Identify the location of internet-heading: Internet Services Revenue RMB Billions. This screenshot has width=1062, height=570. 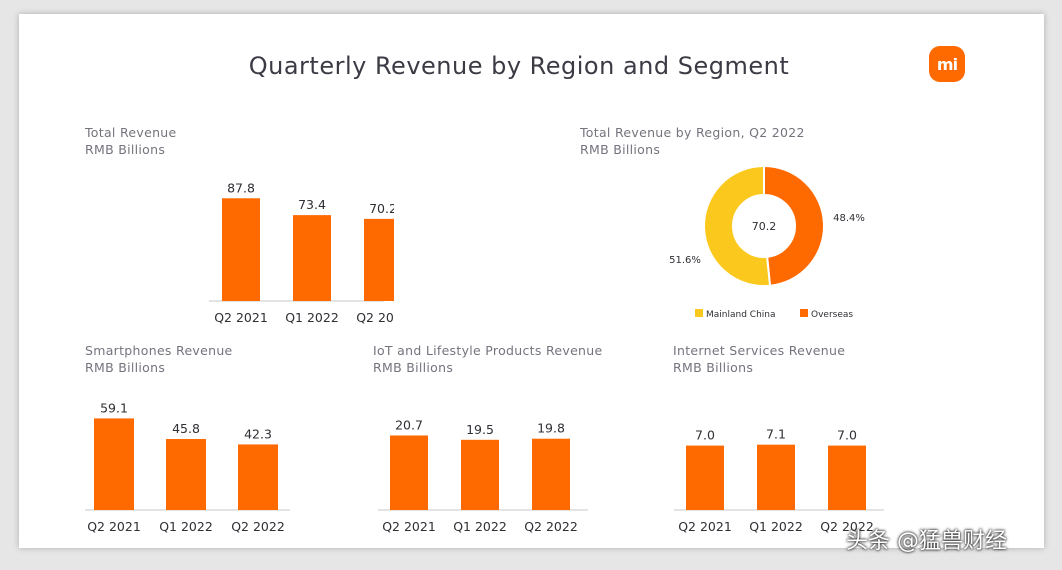
(759, 359).